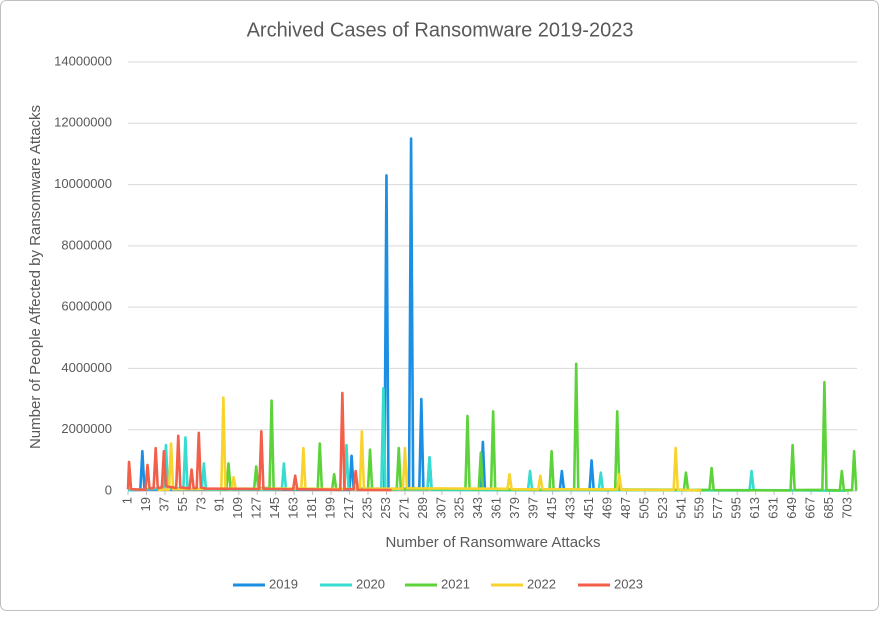 The width and height of the screenshot is (880, 617). I want to click on x-tick-label: 415, so click(551, 508).